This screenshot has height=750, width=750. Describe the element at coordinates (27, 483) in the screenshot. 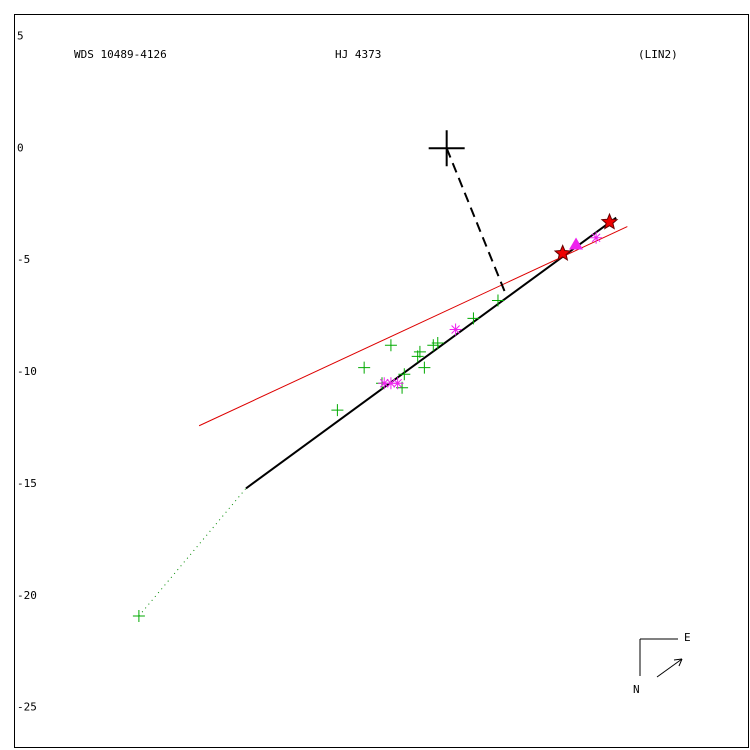

I see `y-tick-label: -15` at that location.